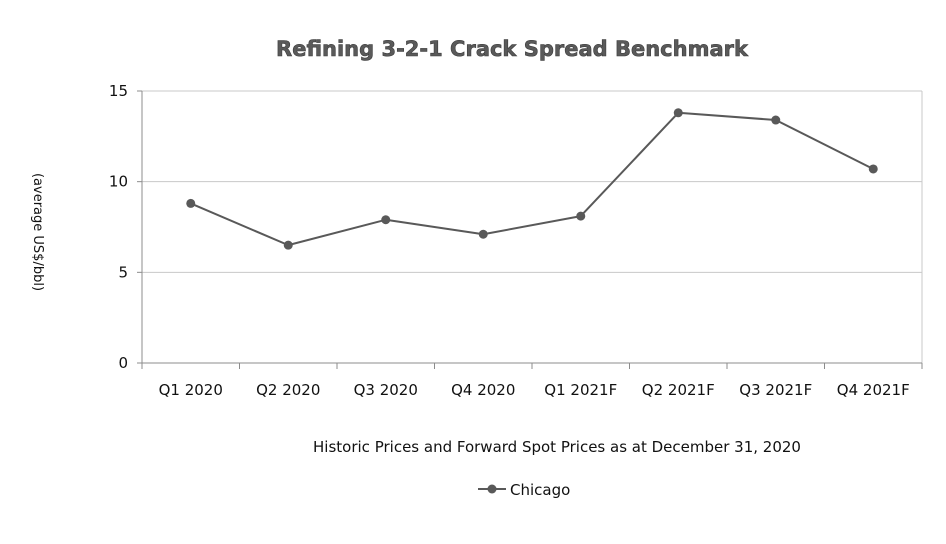 Image resolution: width=946 pixels, height=544 pixels. What do you see at coordinates (512, 49) in the screenshot?
I see `chart-title: Refining 3-2-1 Crack Spread Benchmark` at bounding box center [512, 49].